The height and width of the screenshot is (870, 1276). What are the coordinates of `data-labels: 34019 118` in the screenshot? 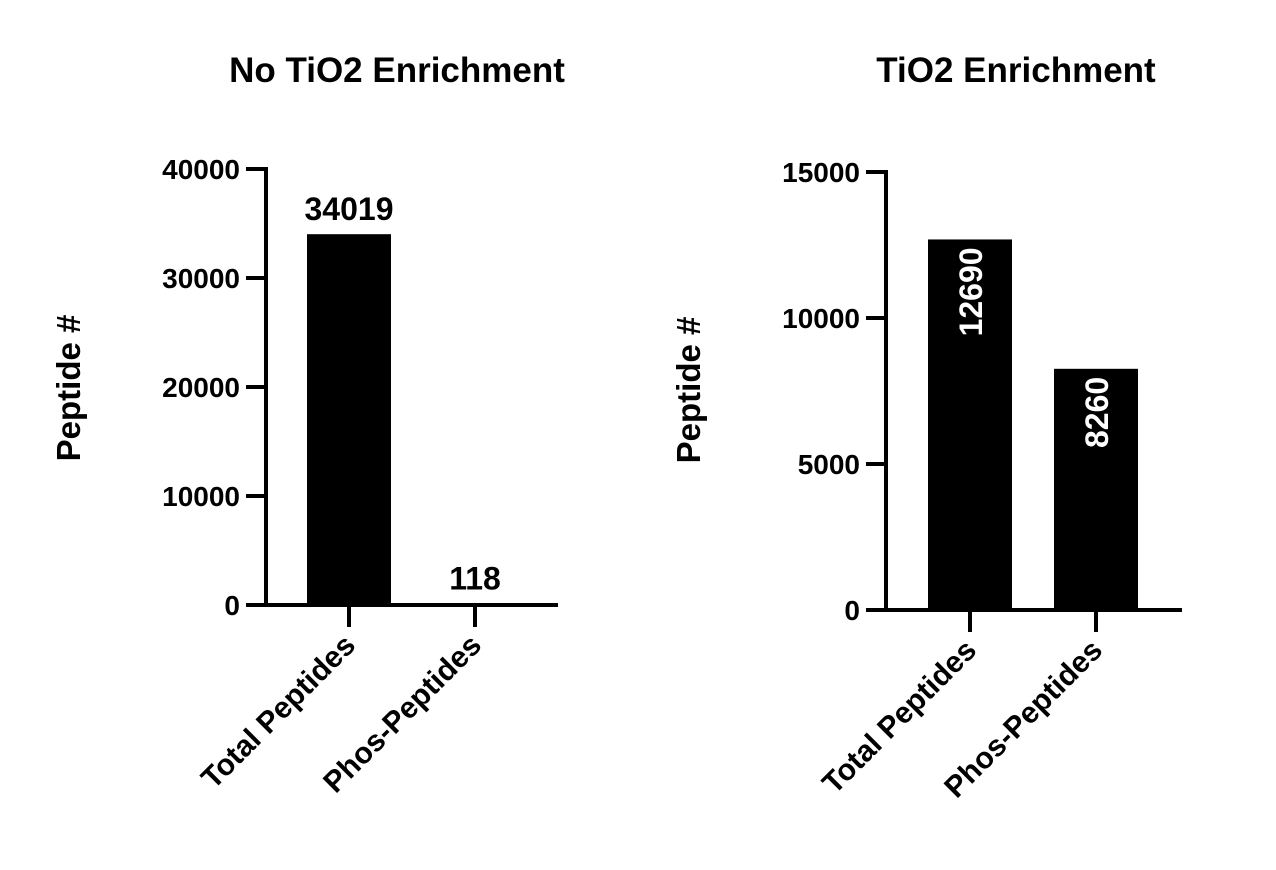 It's located at (403, 394).